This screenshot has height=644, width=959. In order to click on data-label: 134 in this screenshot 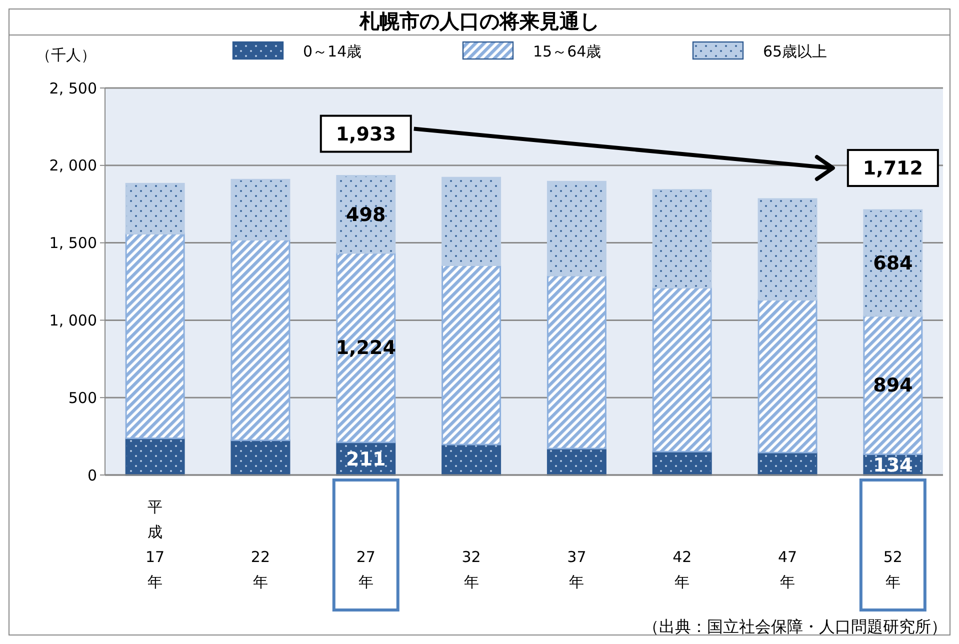, I will do `click(893, 465)`.